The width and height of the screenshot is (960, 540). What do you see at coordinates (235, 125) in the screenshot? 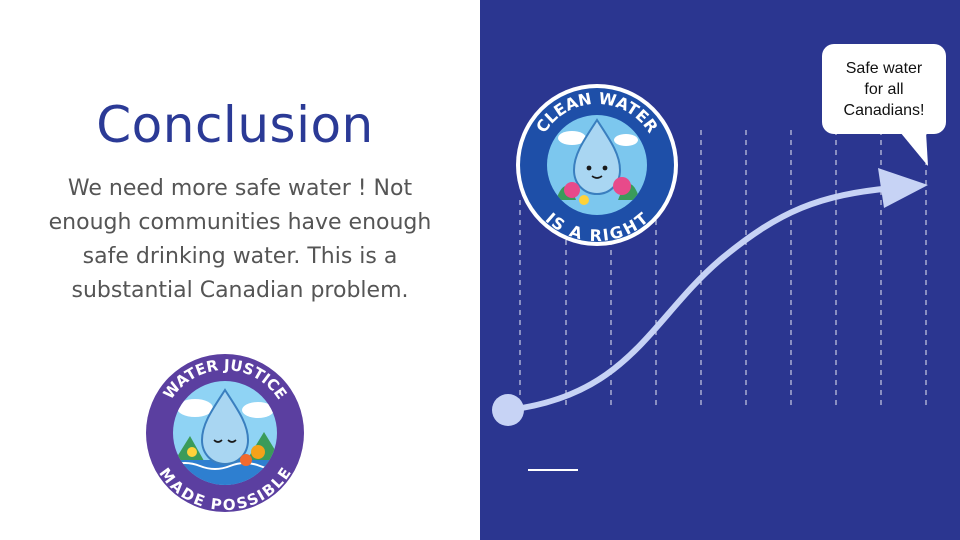
I see `slide-title: Conclusion` at bounding box center [235, 125].